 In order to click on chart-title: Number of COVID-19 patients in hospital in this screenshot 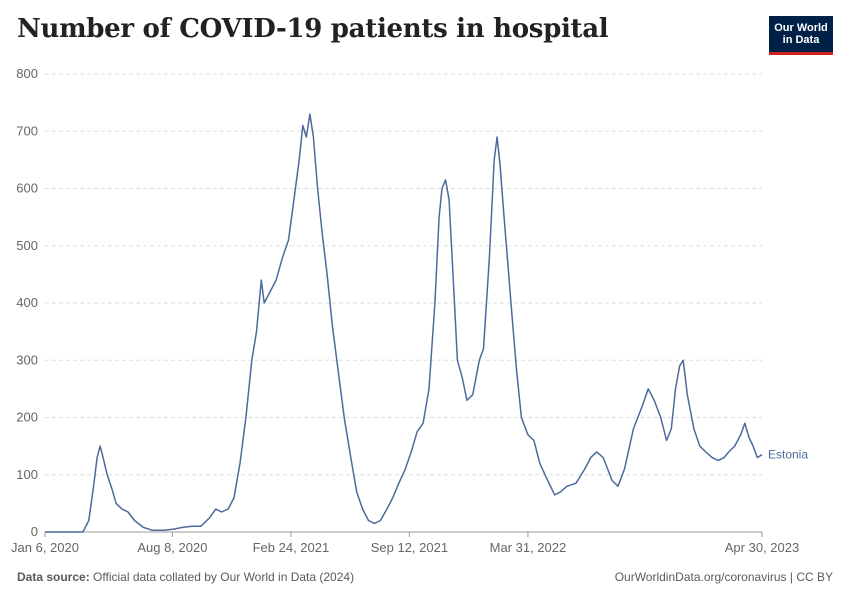, I will do `click(313, 29)`.